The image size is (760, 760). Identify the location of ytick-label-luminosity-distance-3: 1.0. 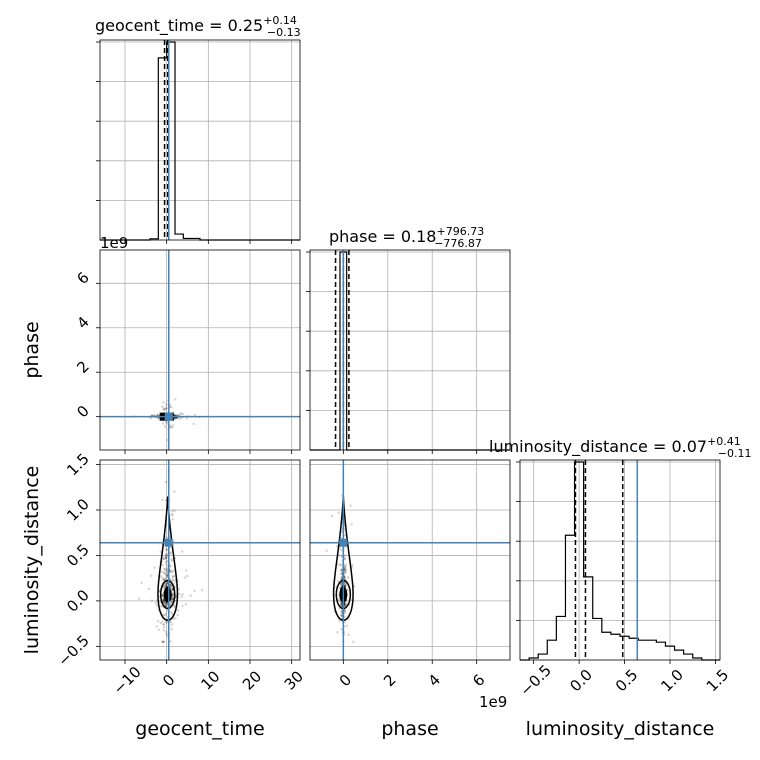
(78, 510).